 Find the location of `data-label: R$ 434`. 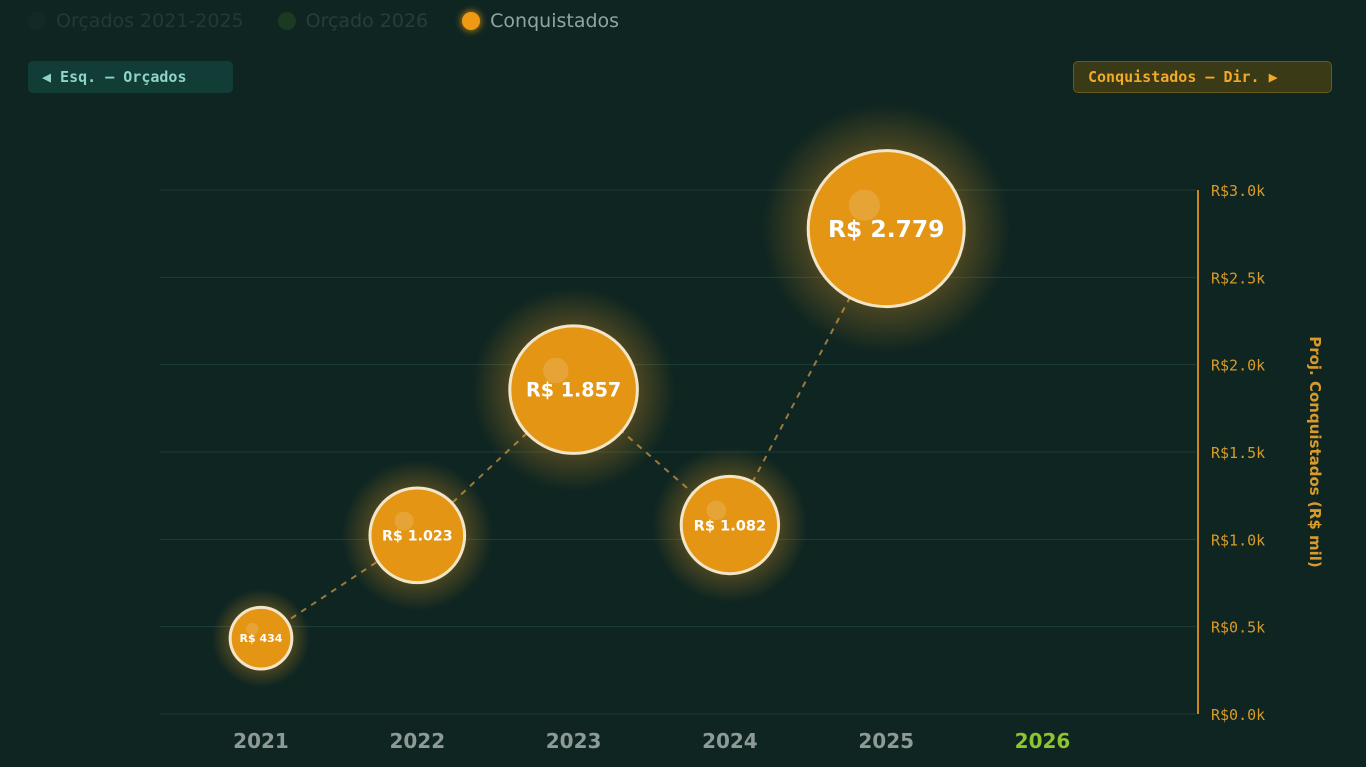

data-label: R$ 434 is located at coordinates (261, 638).